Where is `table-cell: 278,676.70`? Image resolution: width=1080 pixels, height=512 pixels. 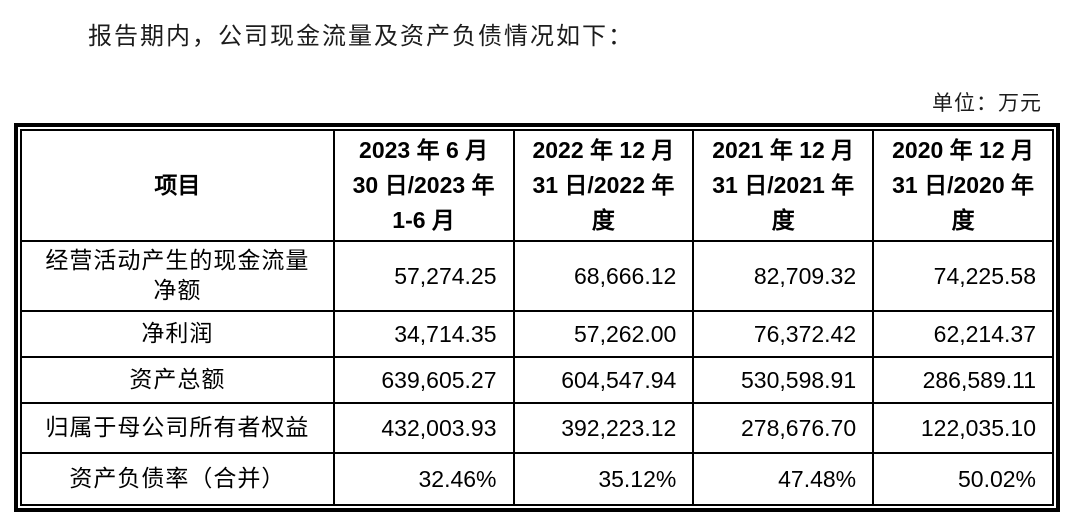
table-cell: 278,676.70 is located at coordinates (783, 428).